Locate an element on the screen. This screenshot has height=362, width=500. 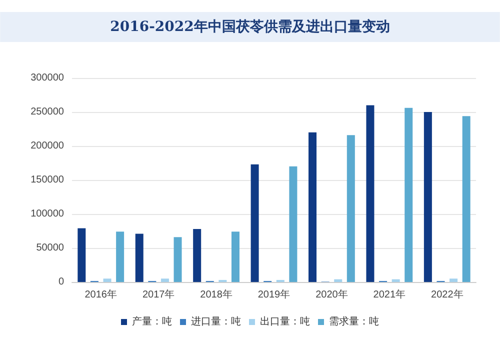
x-tick-label: 2017年 is located at coordinates (158, 294).